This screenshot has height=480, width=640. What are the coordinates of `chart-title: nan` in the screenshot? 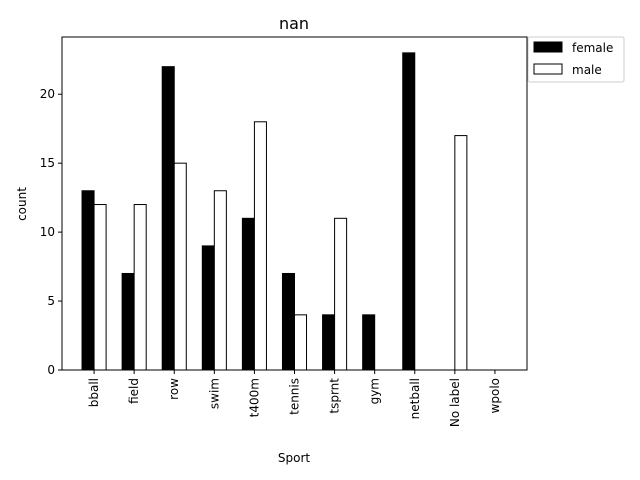 It's located at (294, 23).